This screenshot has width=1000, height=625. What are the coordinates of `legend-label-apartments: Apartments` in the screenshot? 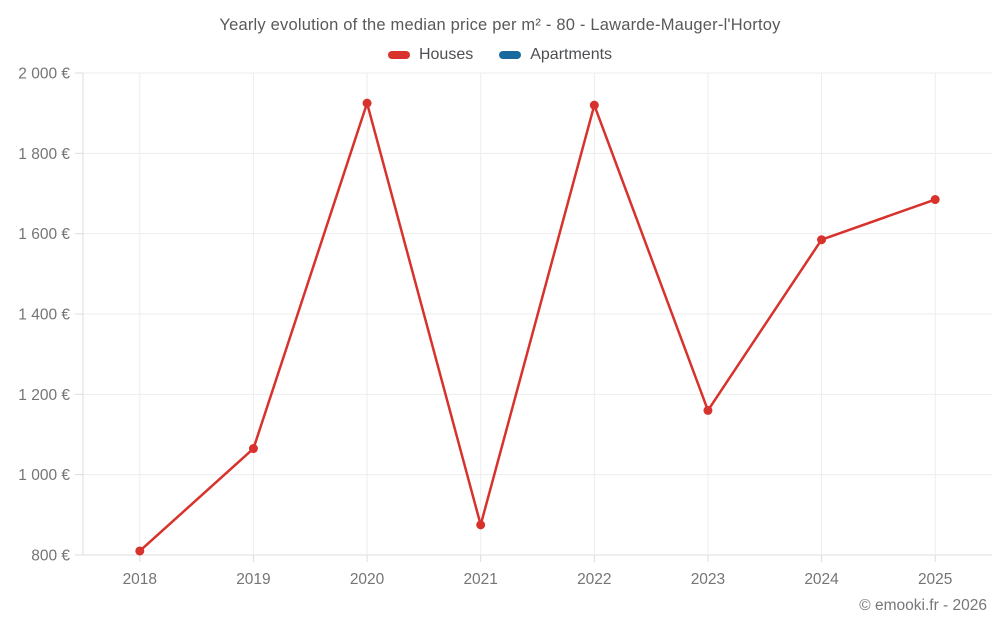 It's located at (571, 54).